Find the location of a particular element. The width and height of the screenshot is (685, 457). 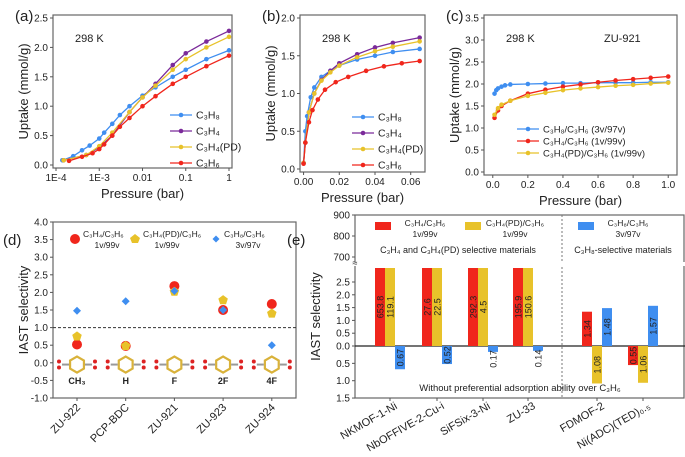

y-axis-label: Uptake (mmol/g) is located at coordinates (270, 93).